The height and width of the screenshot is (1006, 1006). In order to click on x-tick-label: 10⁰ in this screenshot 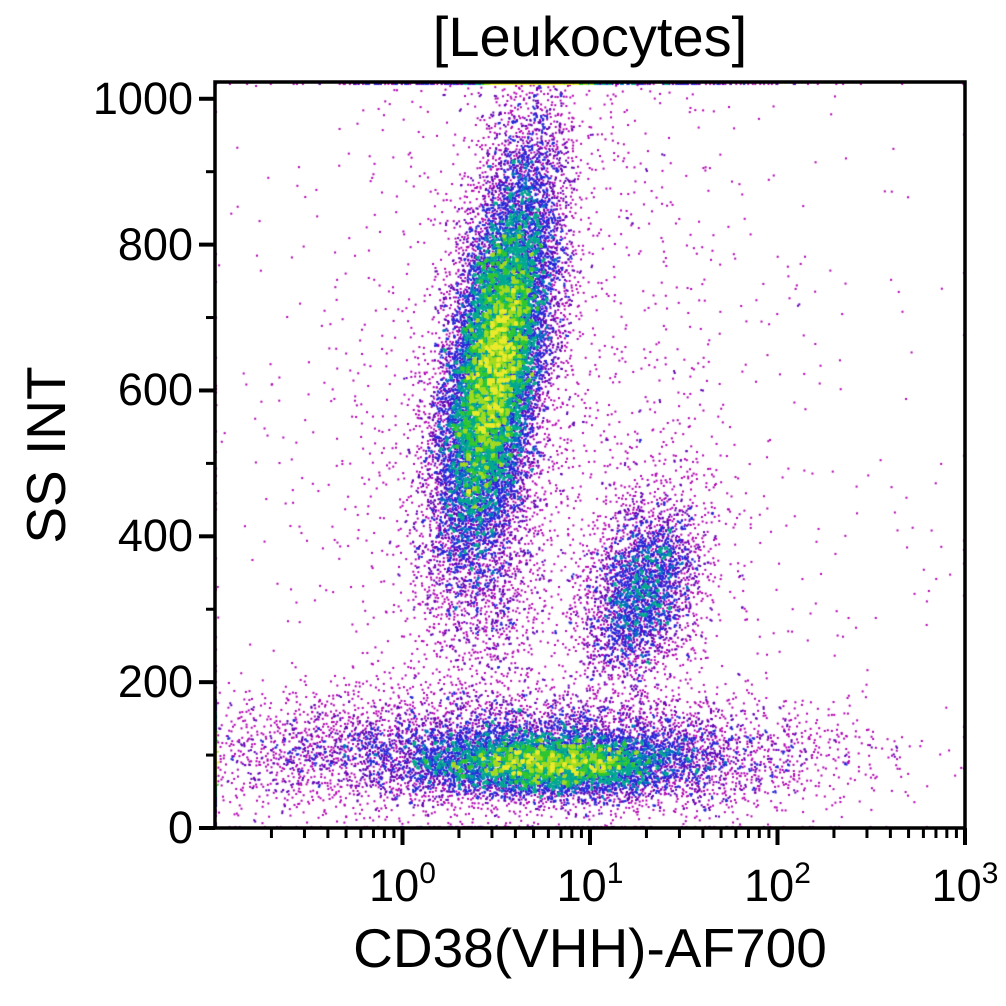, I will do `click(402, 884)`.